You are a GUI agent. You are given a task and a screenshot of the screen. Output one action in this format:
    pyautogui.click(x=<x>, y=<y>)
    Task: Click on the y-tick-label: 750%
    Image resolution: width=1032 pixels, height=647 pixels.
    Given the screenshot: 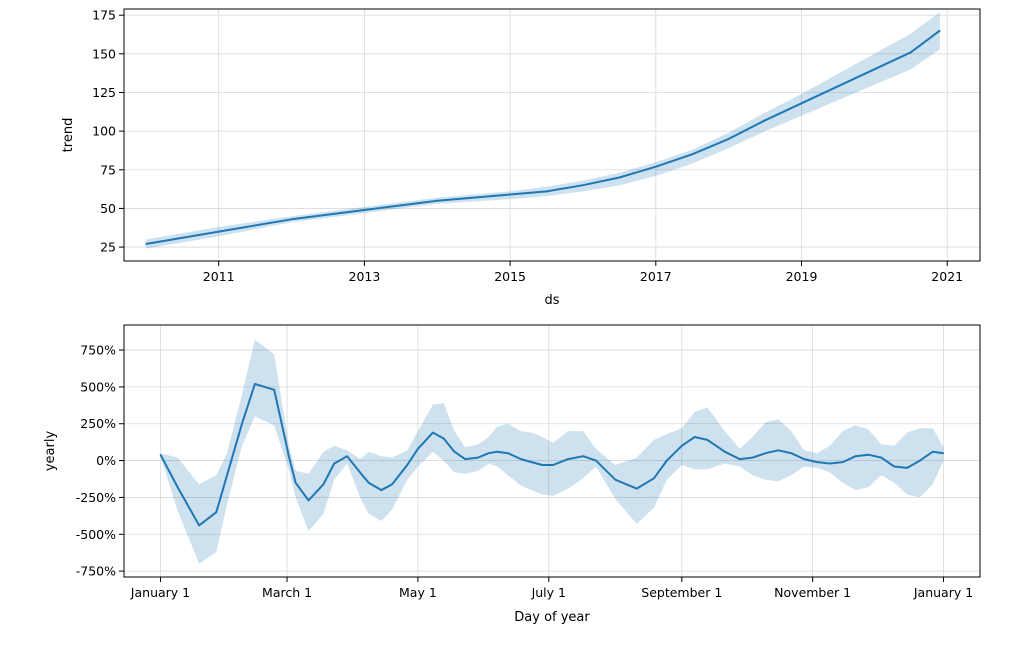 What is the action you would take?
    pyautogui.click(x=98, y=350)
    